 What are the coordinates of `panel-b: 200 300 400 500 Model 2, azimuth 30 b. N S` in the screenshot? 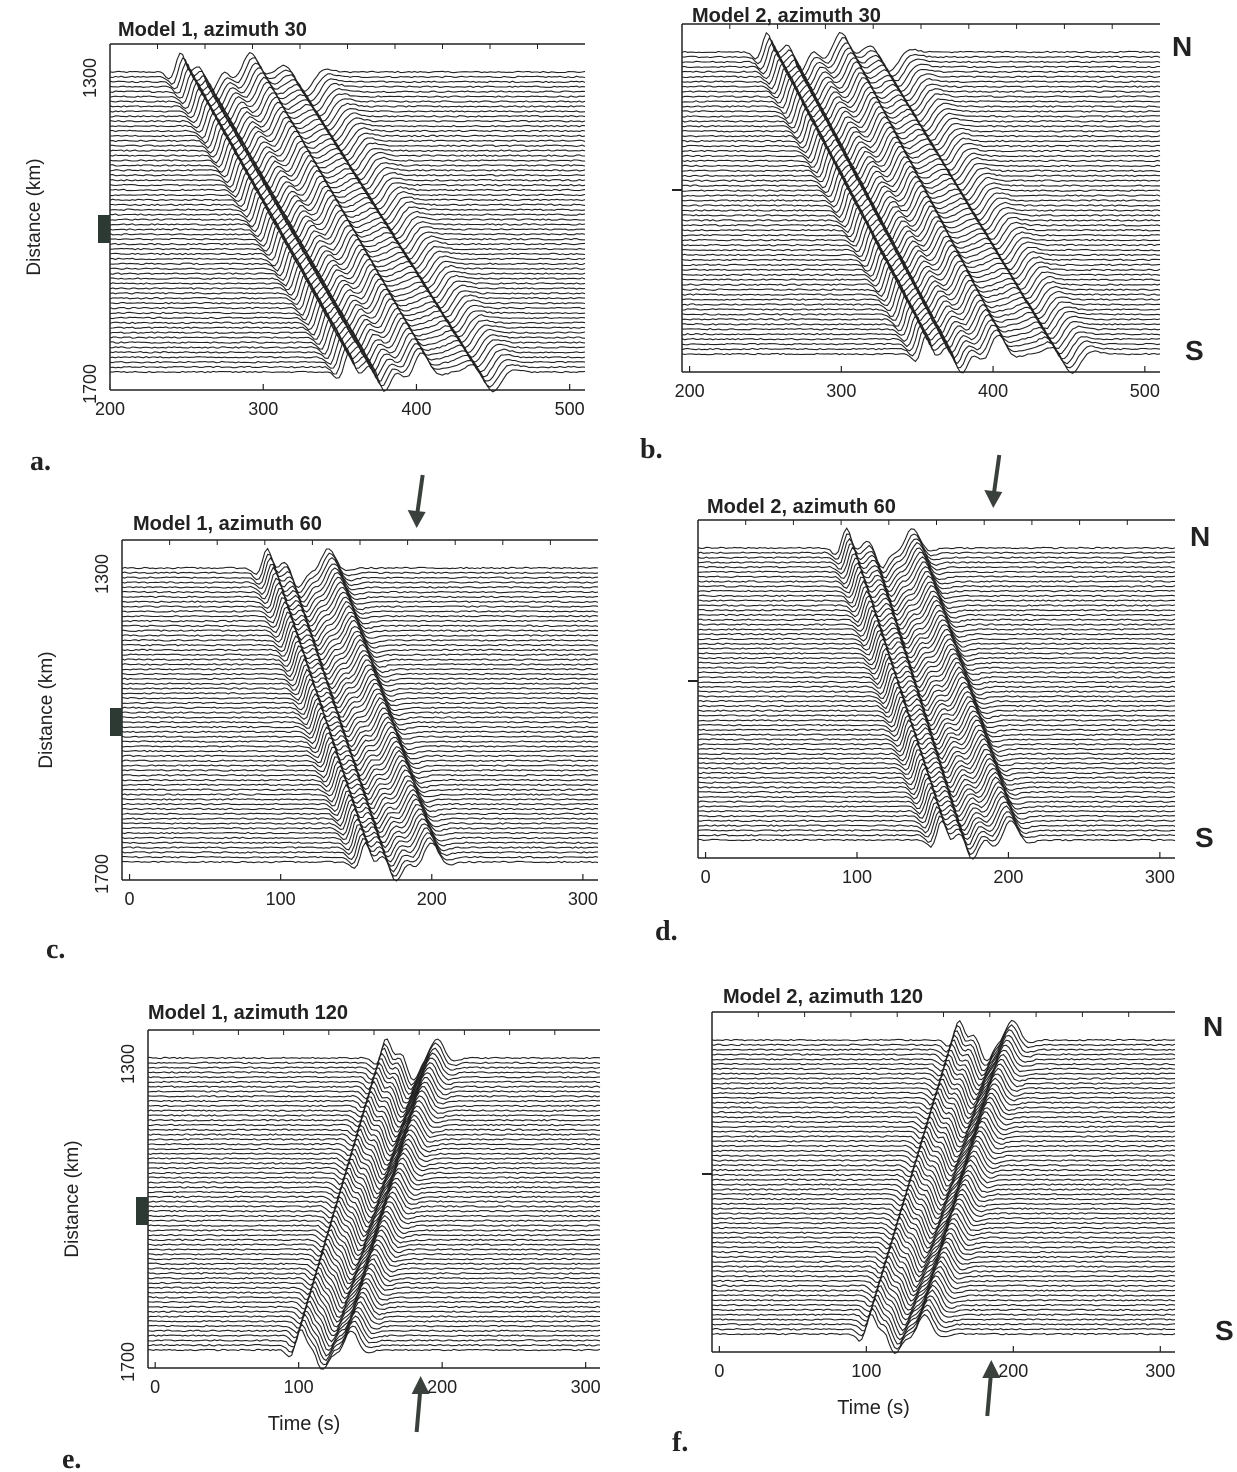 It's located at (922, 235).